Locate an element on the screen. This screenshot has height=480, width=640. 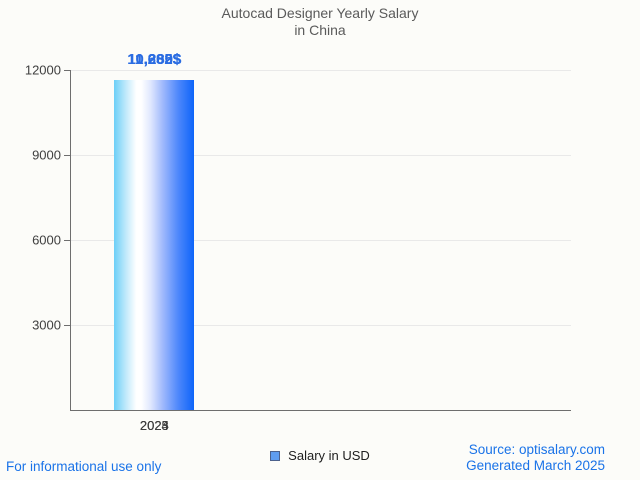
x-axis-label-2023: 2023 is located at coordinates (154, 425).